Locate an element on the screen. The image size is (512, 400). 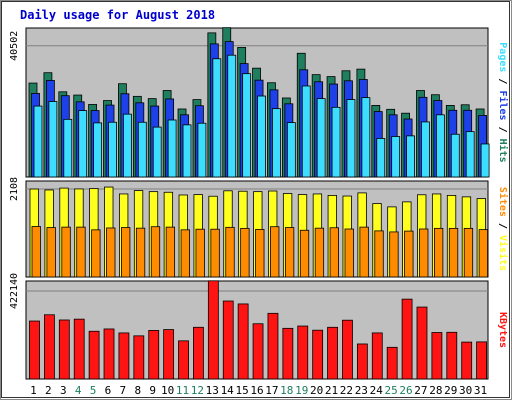
x-tick-label-day-16: 16 is located at coordinates (256, 390).